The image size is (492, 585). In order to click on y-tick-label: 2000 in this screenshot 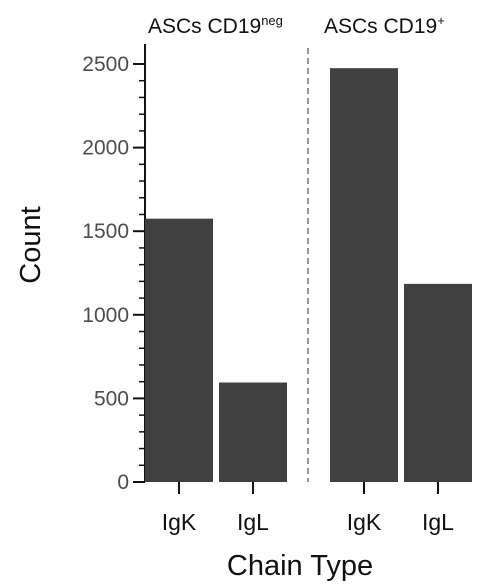, I will do `click(105, 148)`.